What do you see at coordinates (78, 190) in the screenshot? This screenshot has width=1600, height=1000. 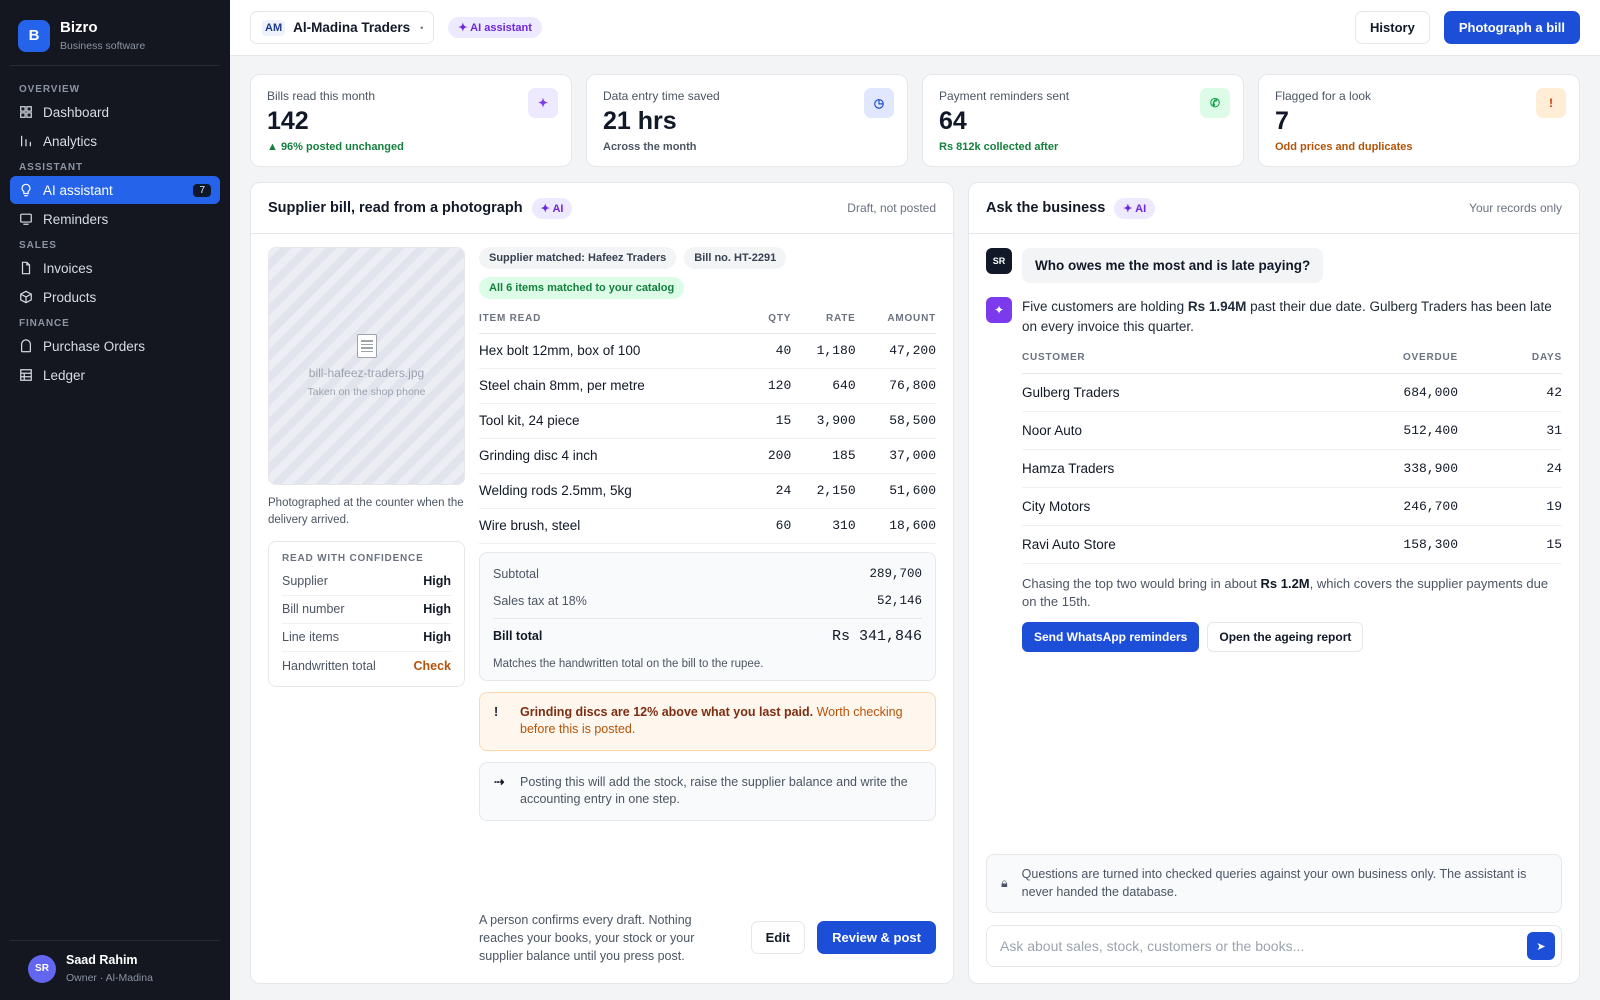 I see `sidebar-item-label: AI assistant` at bounding box center [78, 190].